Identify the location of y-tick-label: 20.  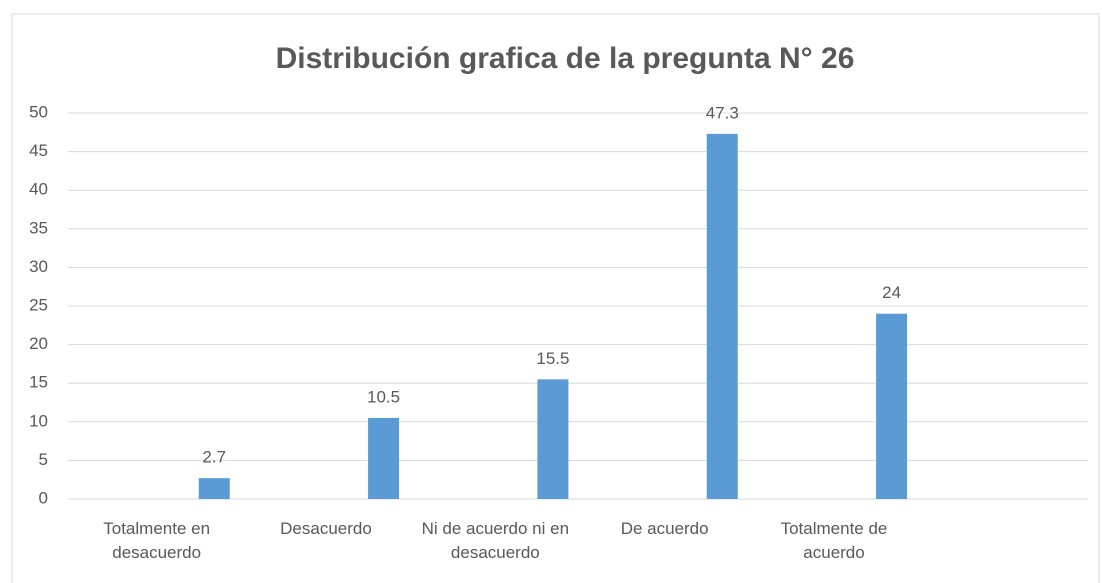
(38, 343).